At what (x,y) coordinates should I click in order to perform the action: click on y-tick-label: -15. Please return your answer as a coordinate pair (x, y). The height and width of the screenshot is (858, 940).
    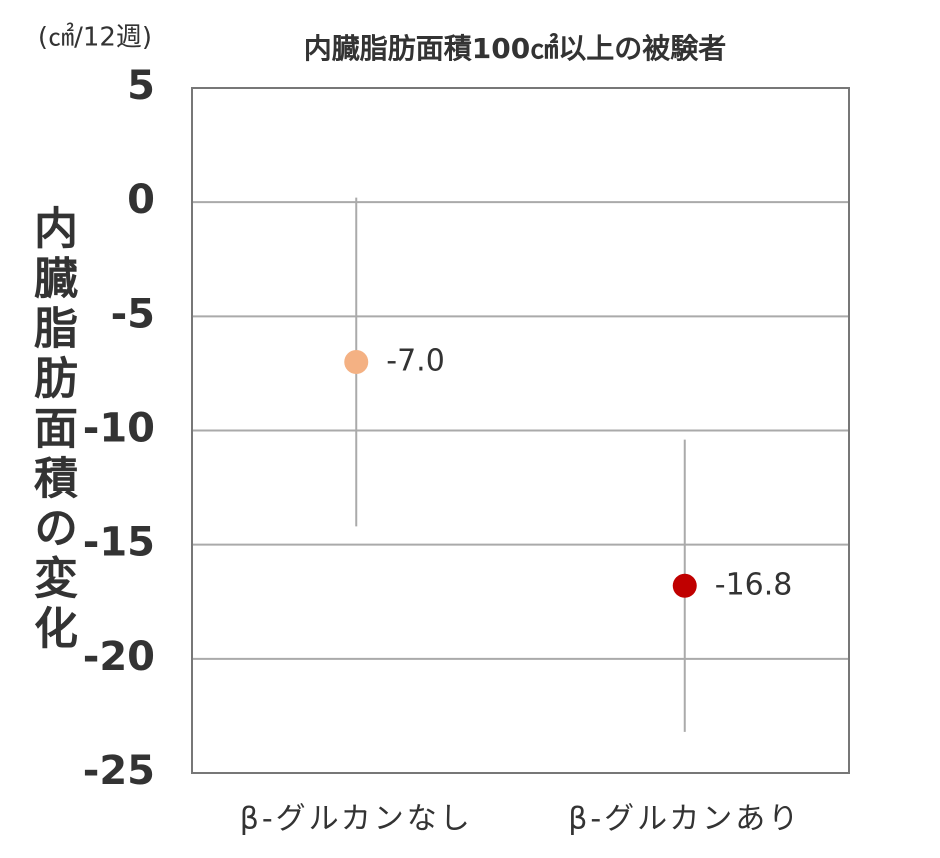
    Looking at the image, I should click on (119, 543).